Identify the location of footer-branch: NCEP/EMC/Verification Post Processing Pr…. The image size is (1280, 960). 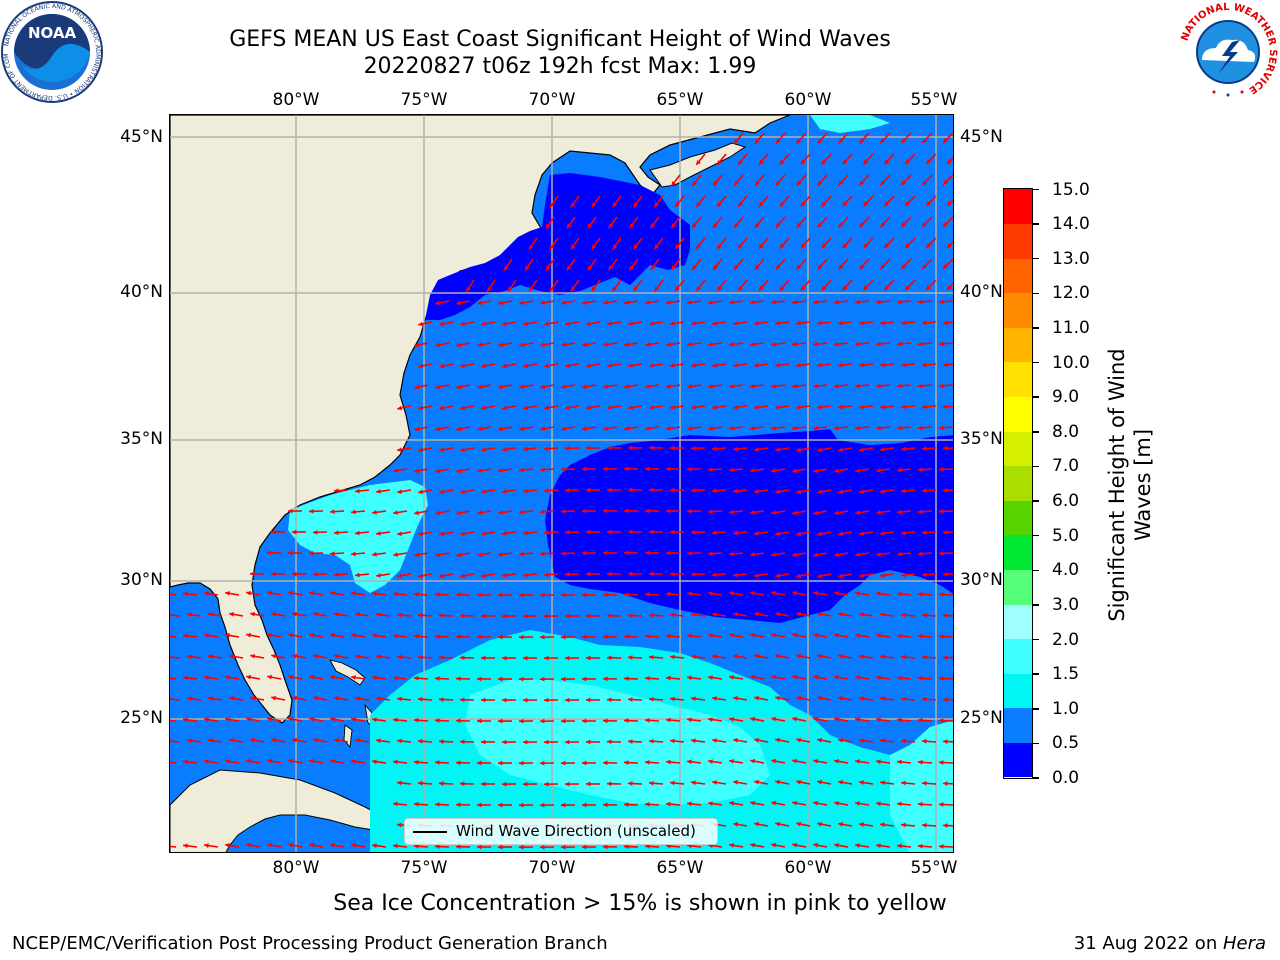
(310, 943).